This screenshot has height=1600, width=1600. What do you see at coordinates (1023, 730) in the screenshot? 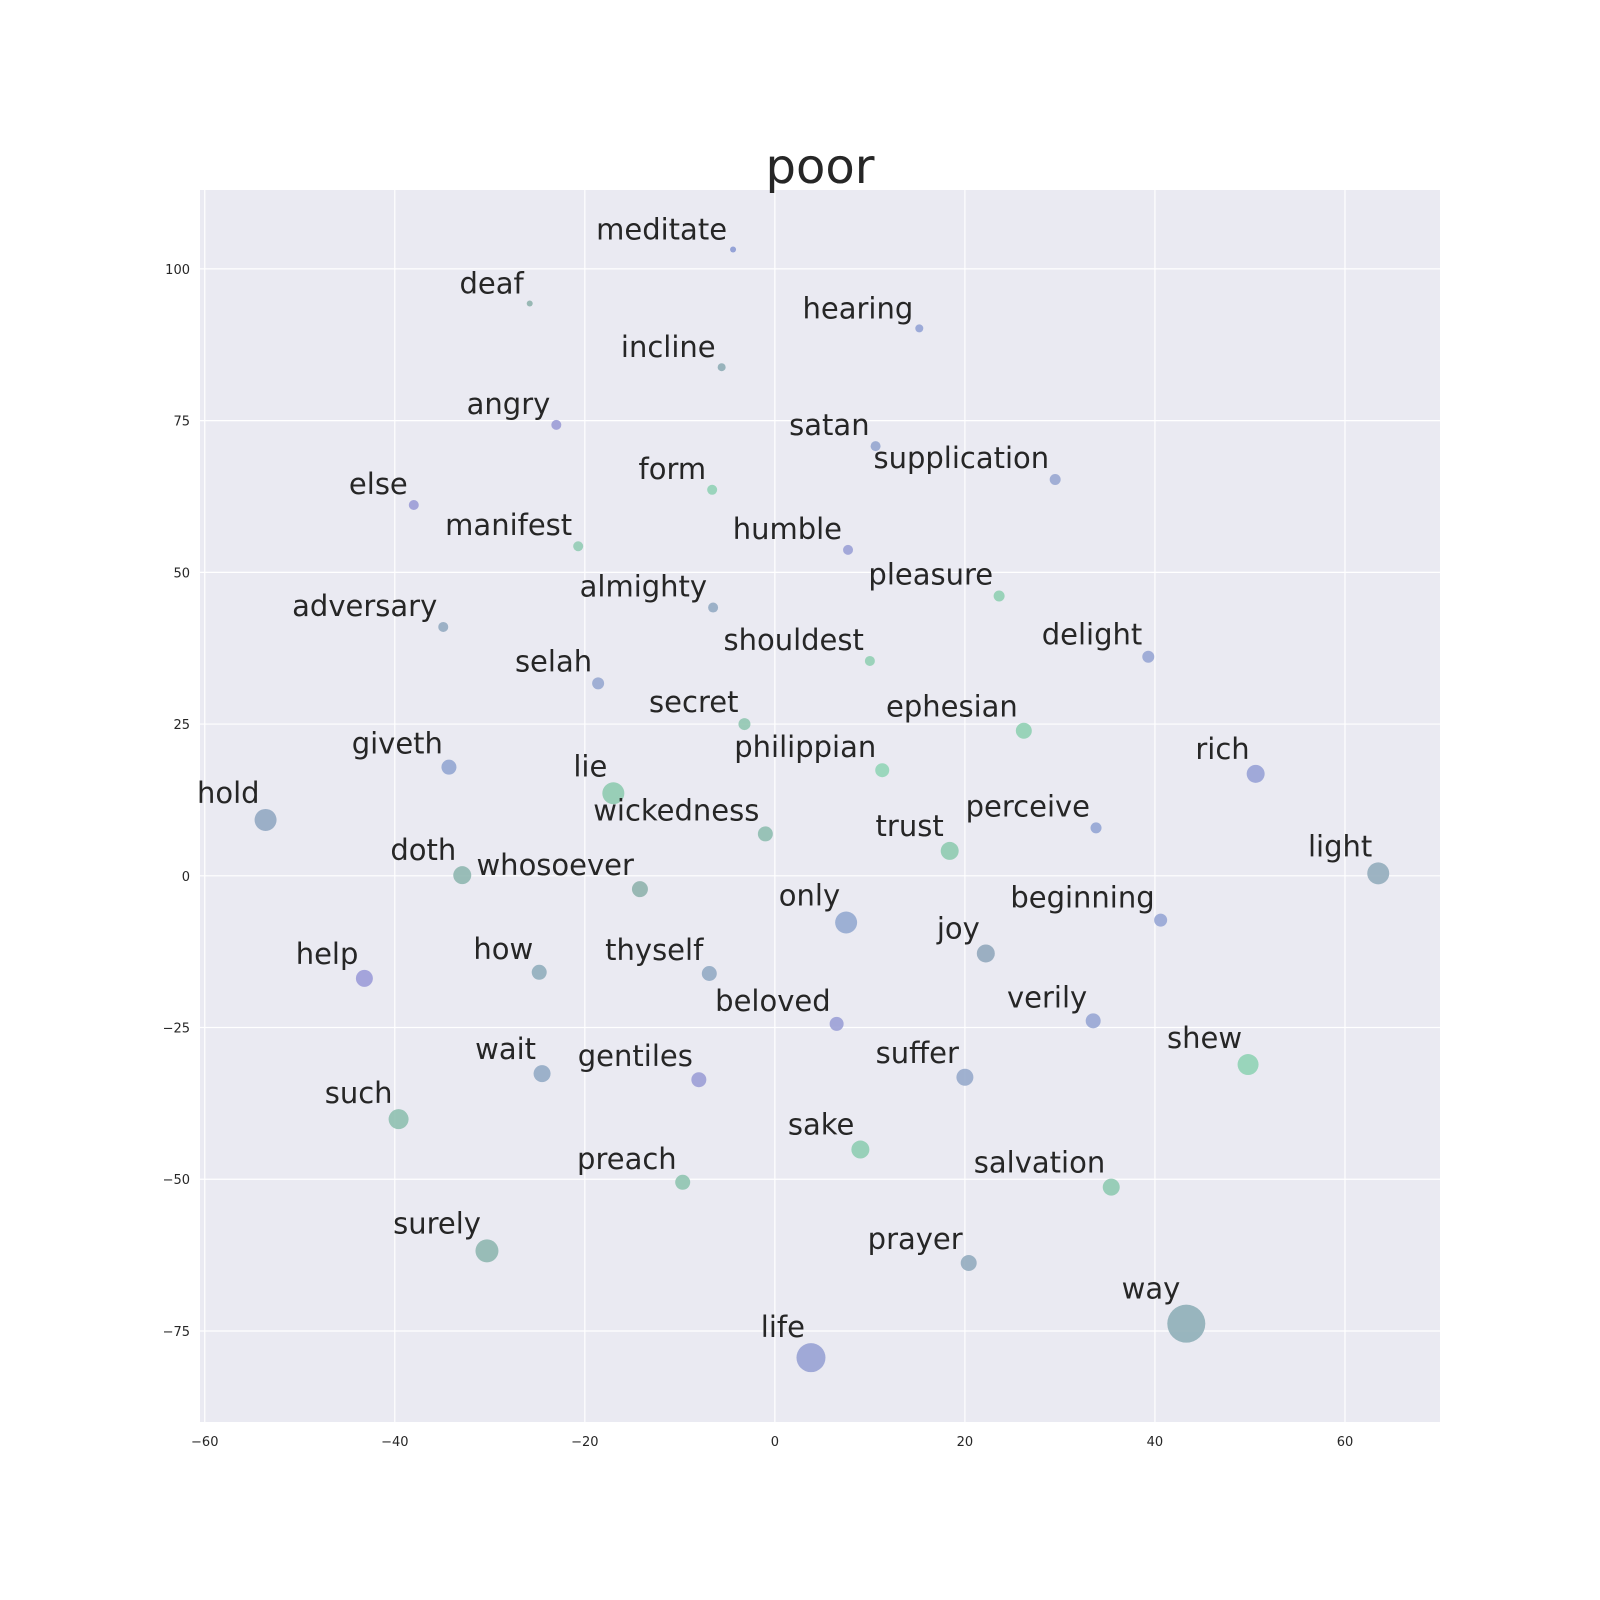
I see `point-ephesian` at bounding box center [1023, 730].